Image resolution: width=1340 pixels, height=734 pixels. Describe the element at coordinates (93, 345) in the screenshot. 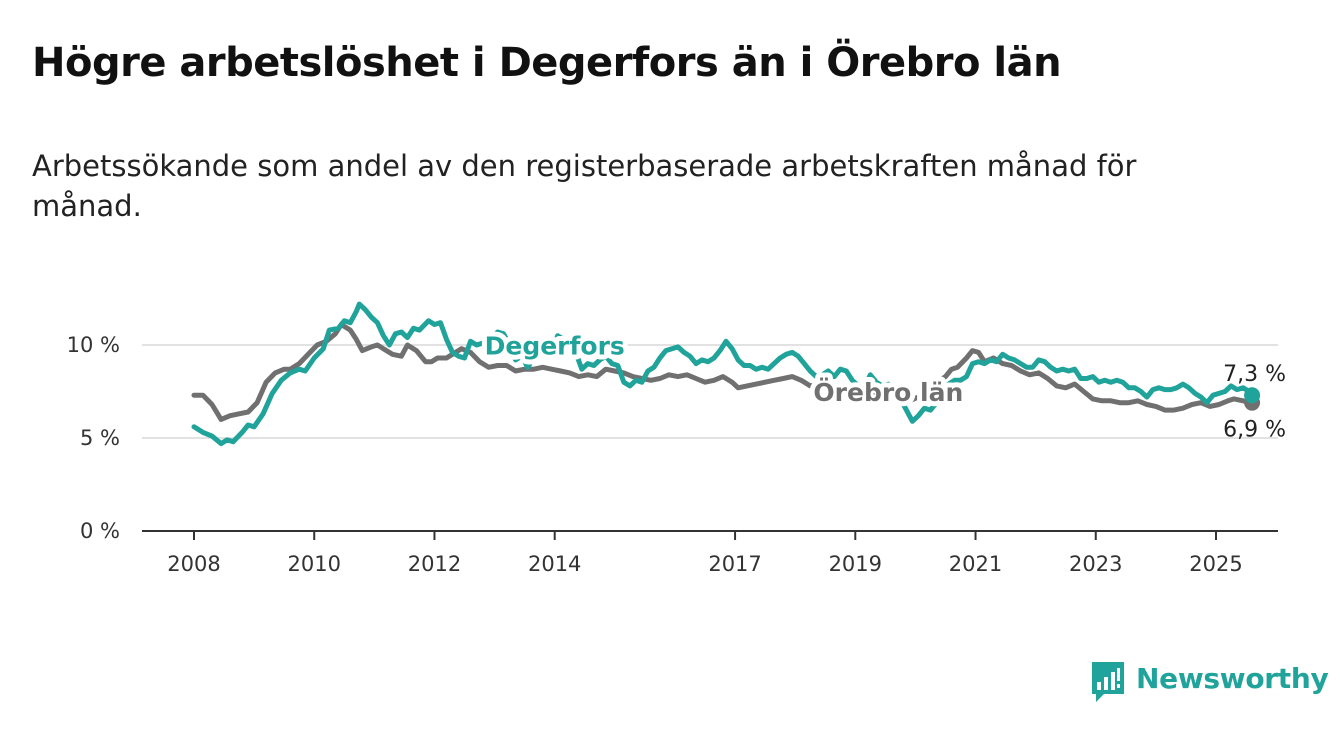

I see `y-tick-label: 10 %` at that location.